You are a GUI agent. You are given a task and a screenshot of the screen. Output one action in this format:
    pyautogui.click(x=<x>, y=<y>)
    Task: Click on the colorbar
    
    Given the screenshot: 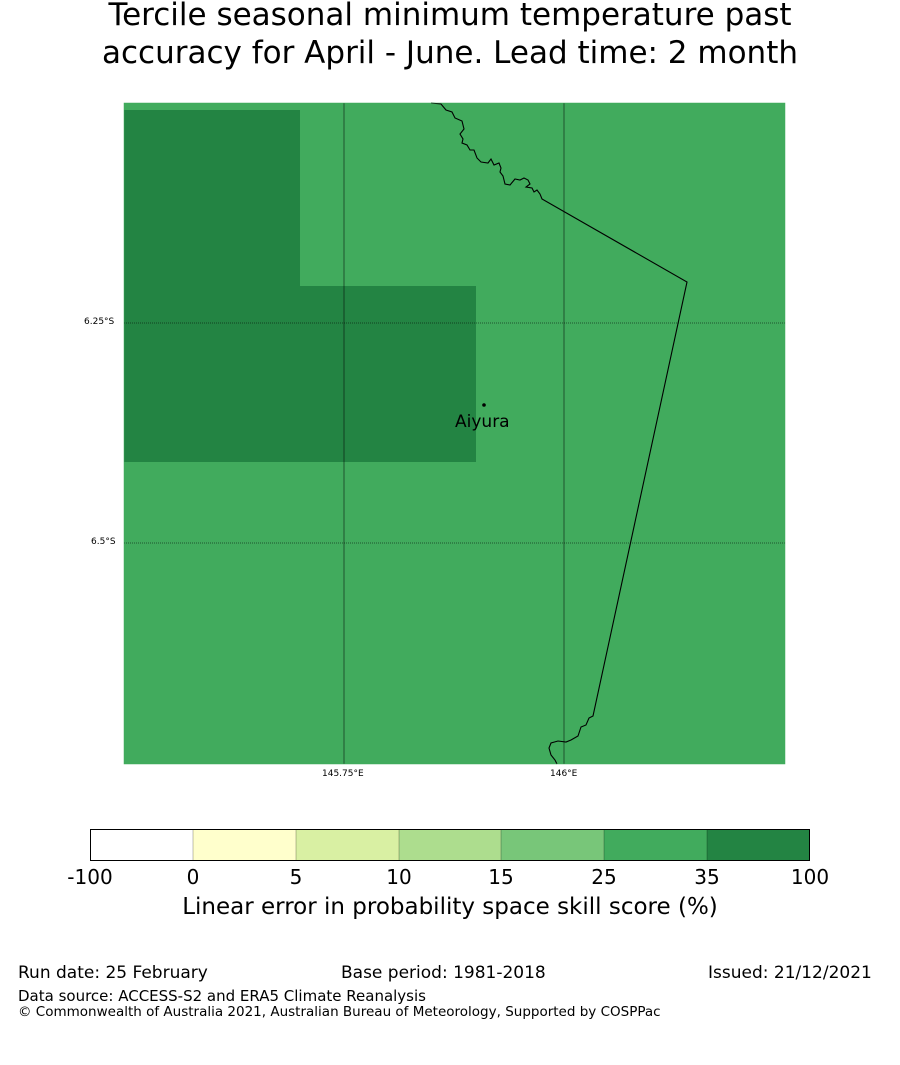 What is the action you would take?
    pyautogui.click(x=450, y=845)
    